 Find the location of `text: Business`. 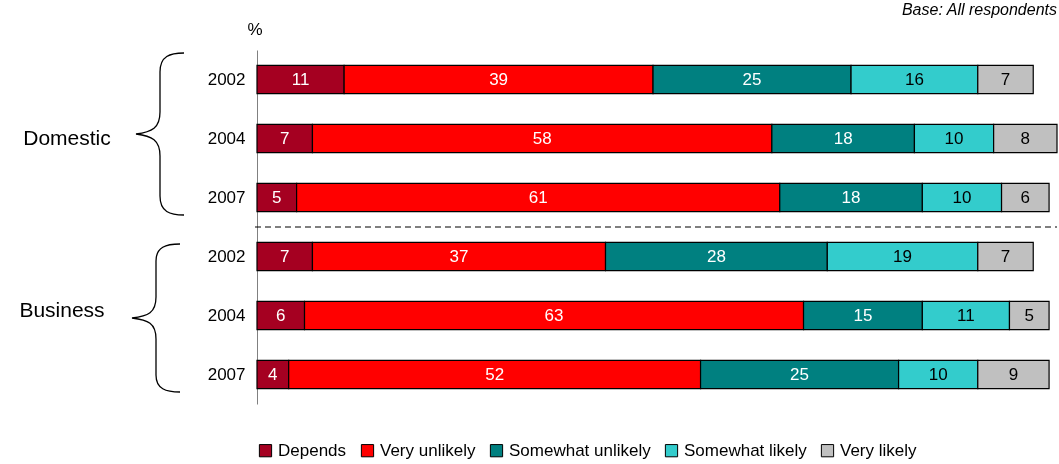

text: Business is located at coordinates (62, 309).